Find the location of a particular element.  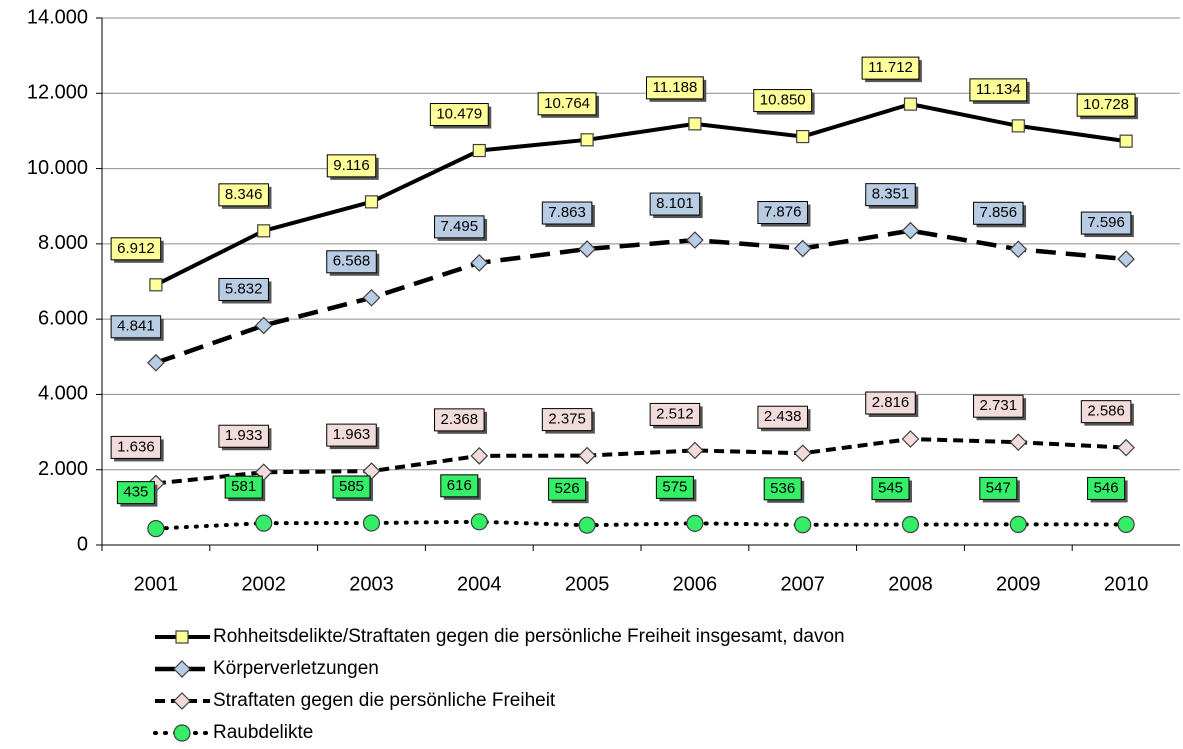

data-label: 11.188 is located at coordinates (676, 89).